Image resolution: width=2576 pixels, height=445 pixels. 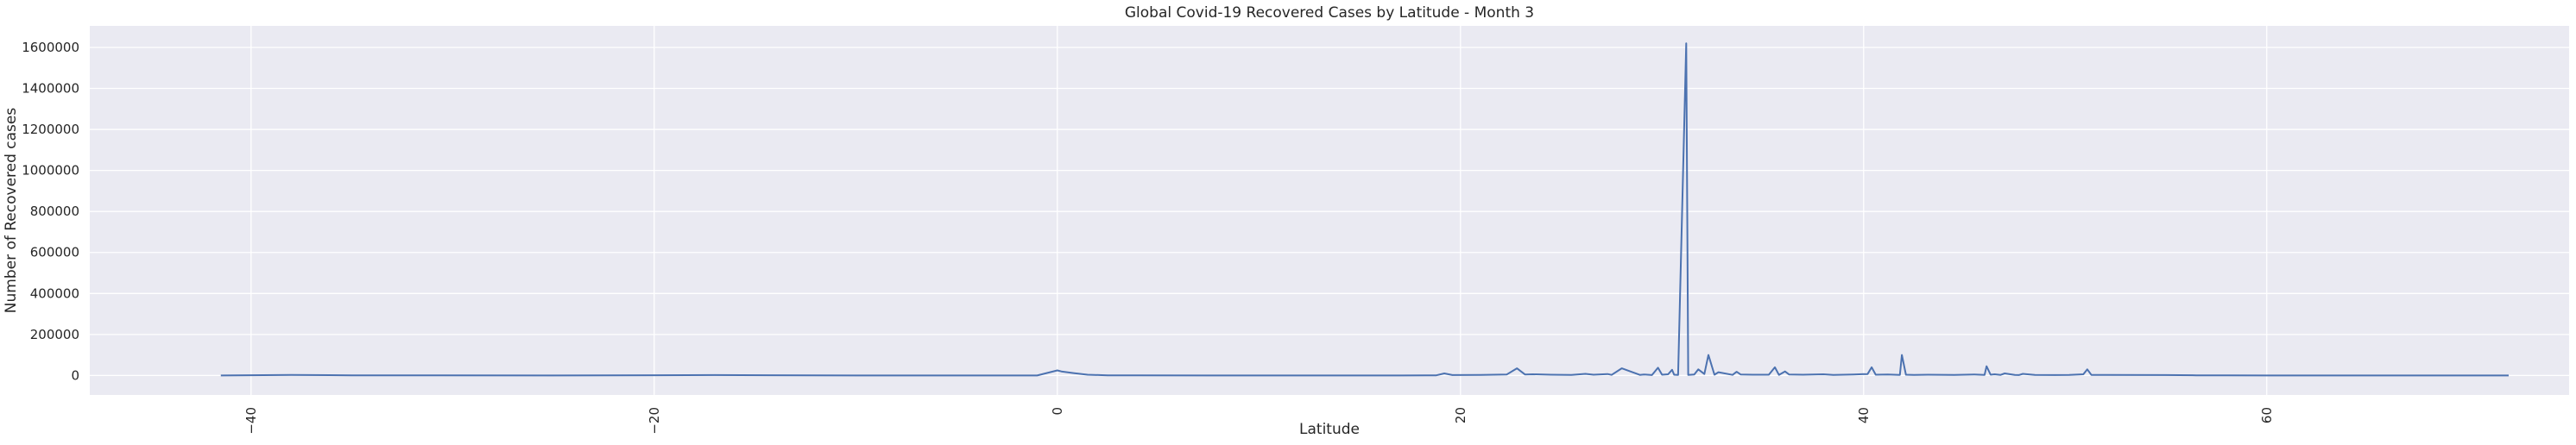 I want to click on y-tick-label: 1000000, so click(x=50, y=171).